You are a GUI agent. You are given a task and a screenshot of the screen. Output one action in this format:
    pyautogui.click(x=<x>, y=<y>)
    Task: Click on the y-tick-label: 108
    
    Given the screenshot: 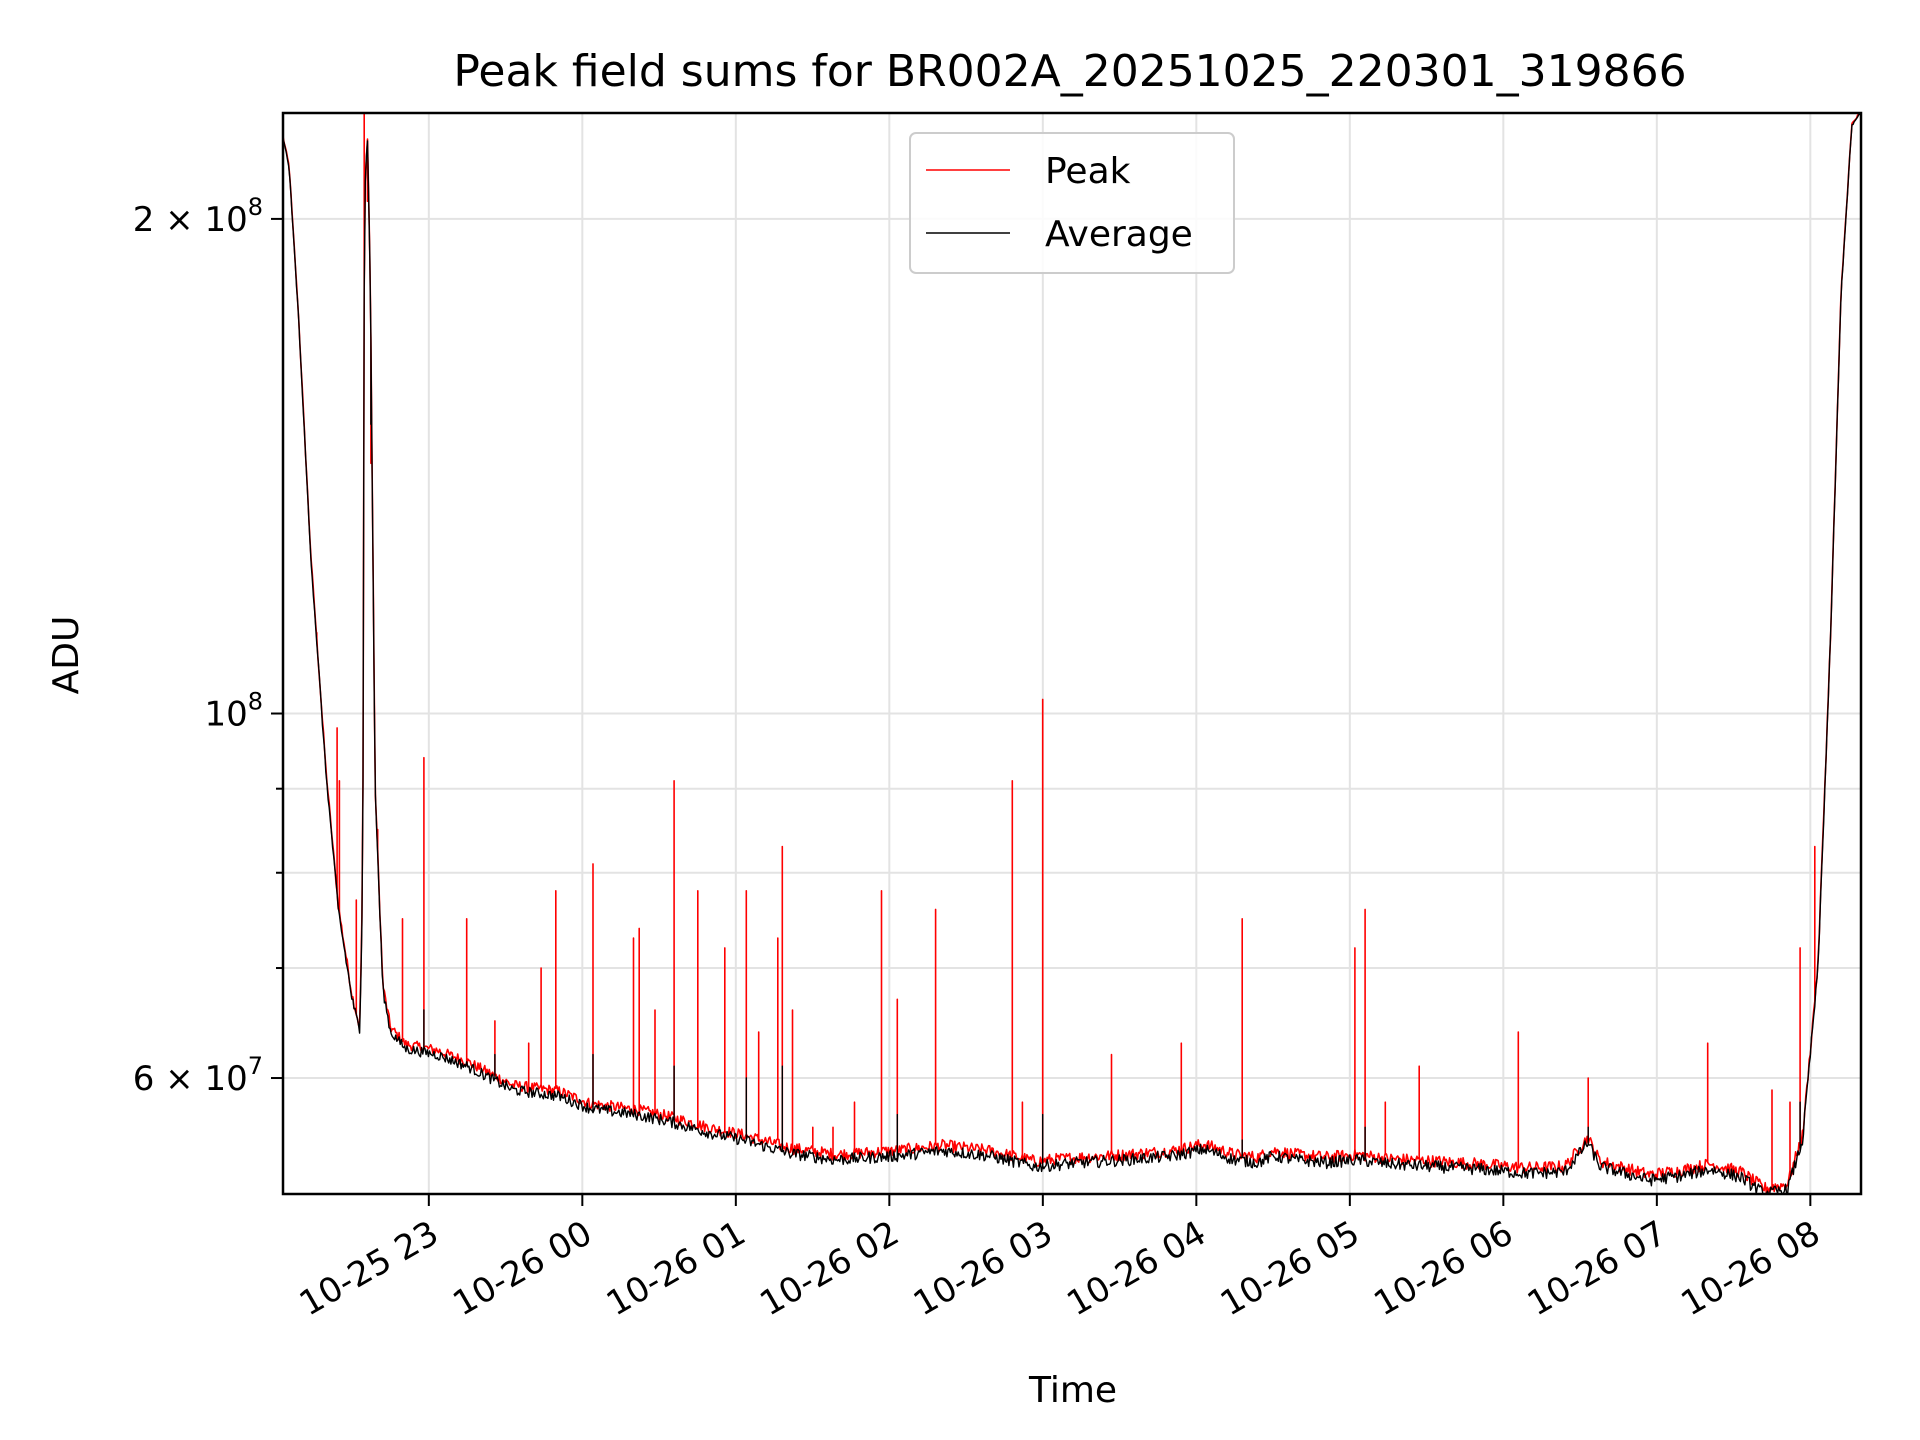 What is the action you would take?
    pyautogui.click(x=233, y=711)
    